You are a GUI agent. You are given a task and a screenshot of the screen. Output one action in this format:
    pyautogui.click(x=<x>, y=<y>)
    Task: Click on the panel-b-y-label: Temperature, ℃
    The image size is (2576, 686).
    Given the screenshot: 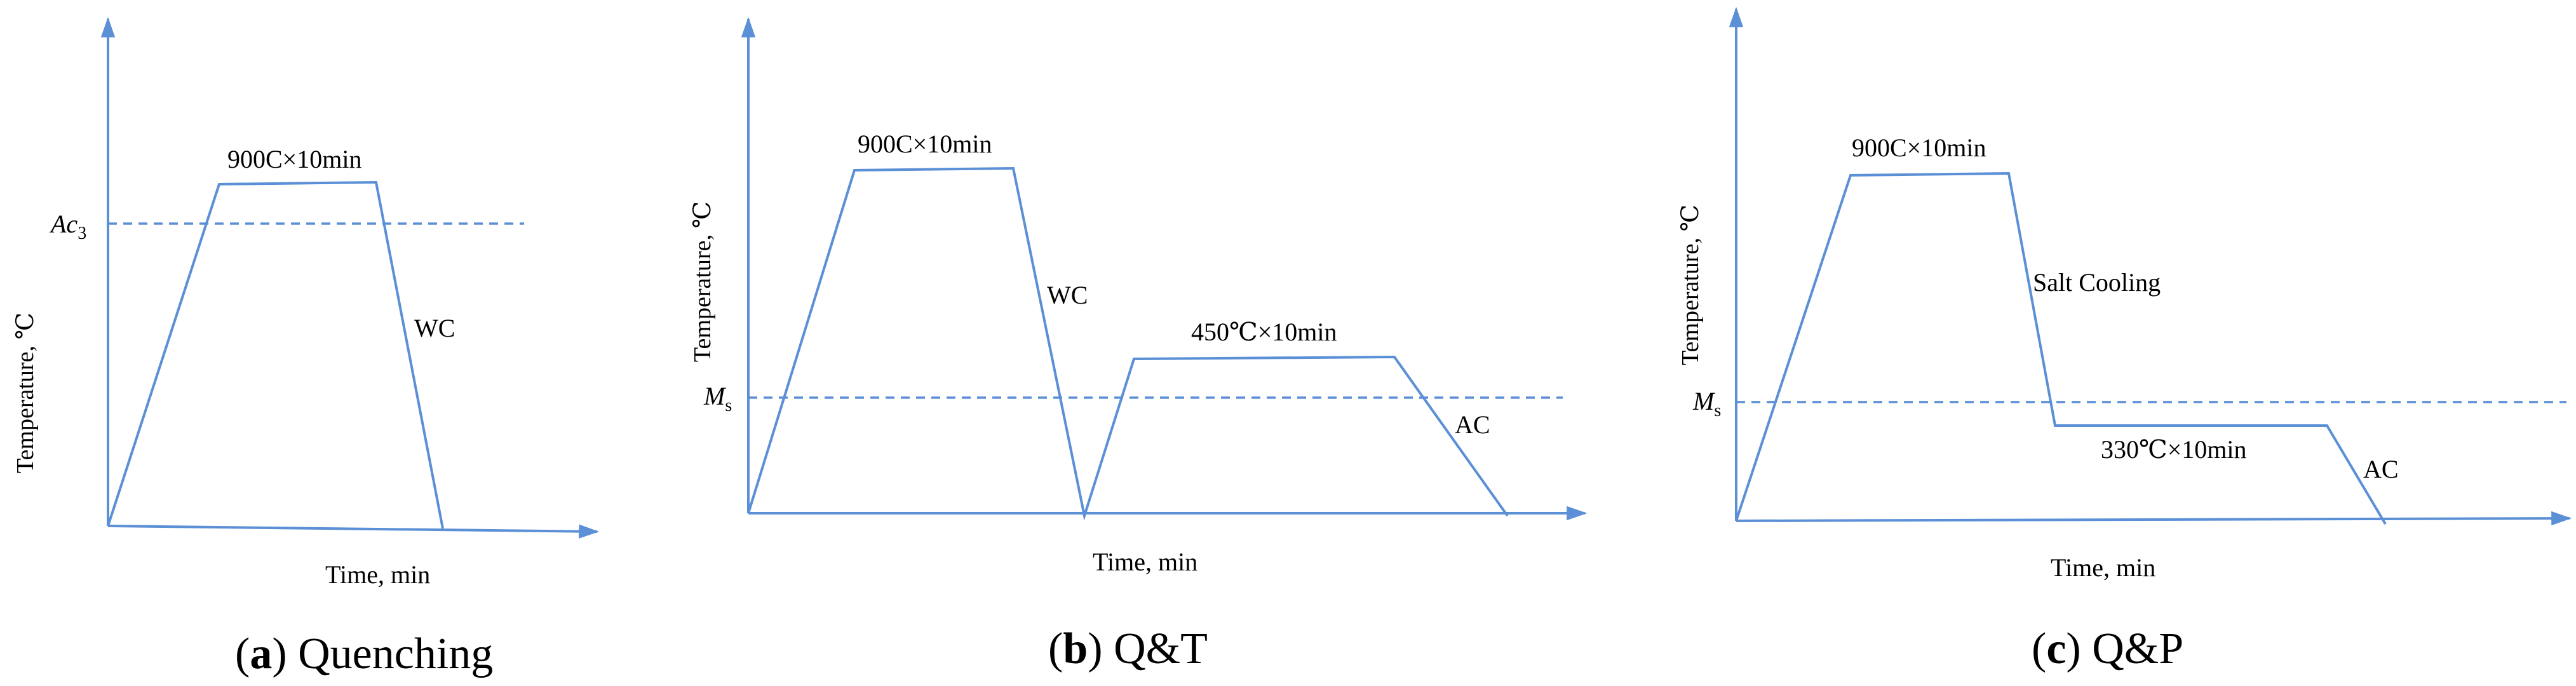 What is the action you would take?
    pyautogui.click(x=702, y=281)
    